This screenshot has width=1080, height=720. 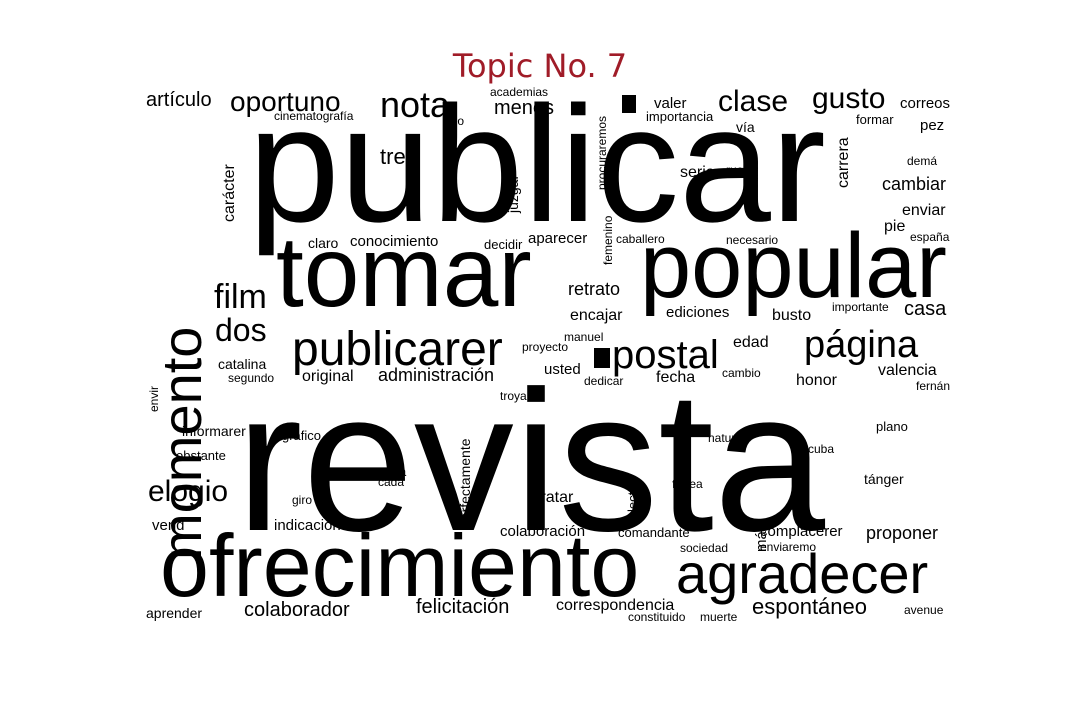 What do you see at coordinates (285, 101) in the screenshot?
I see `cloud-word: oportuno` at bounding box center [285, 101].